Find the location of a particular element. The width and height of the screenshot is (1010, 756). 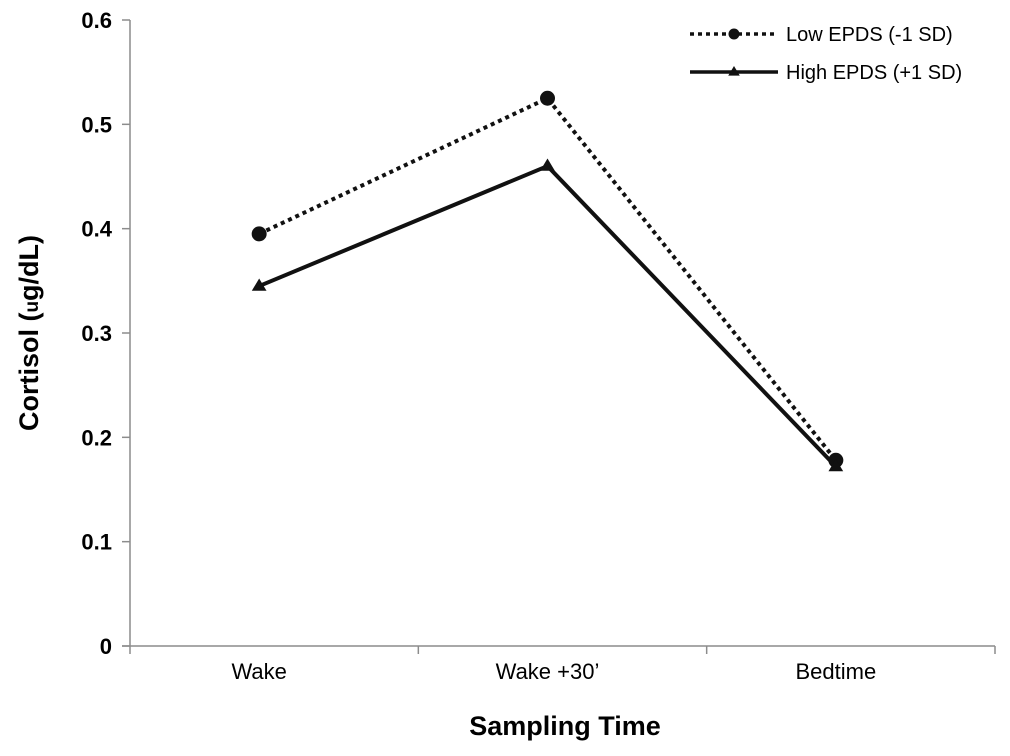

y-axis-title-unit: u is located at coordinates (32, 307).